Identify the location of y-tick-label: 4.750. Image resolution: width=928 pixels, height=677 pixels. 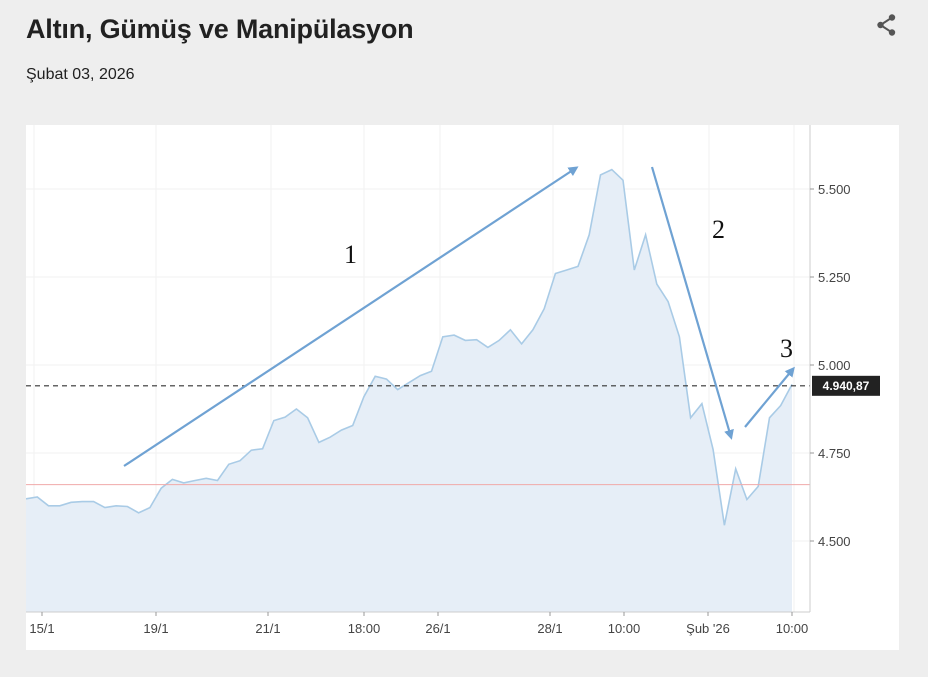
(834, 453).